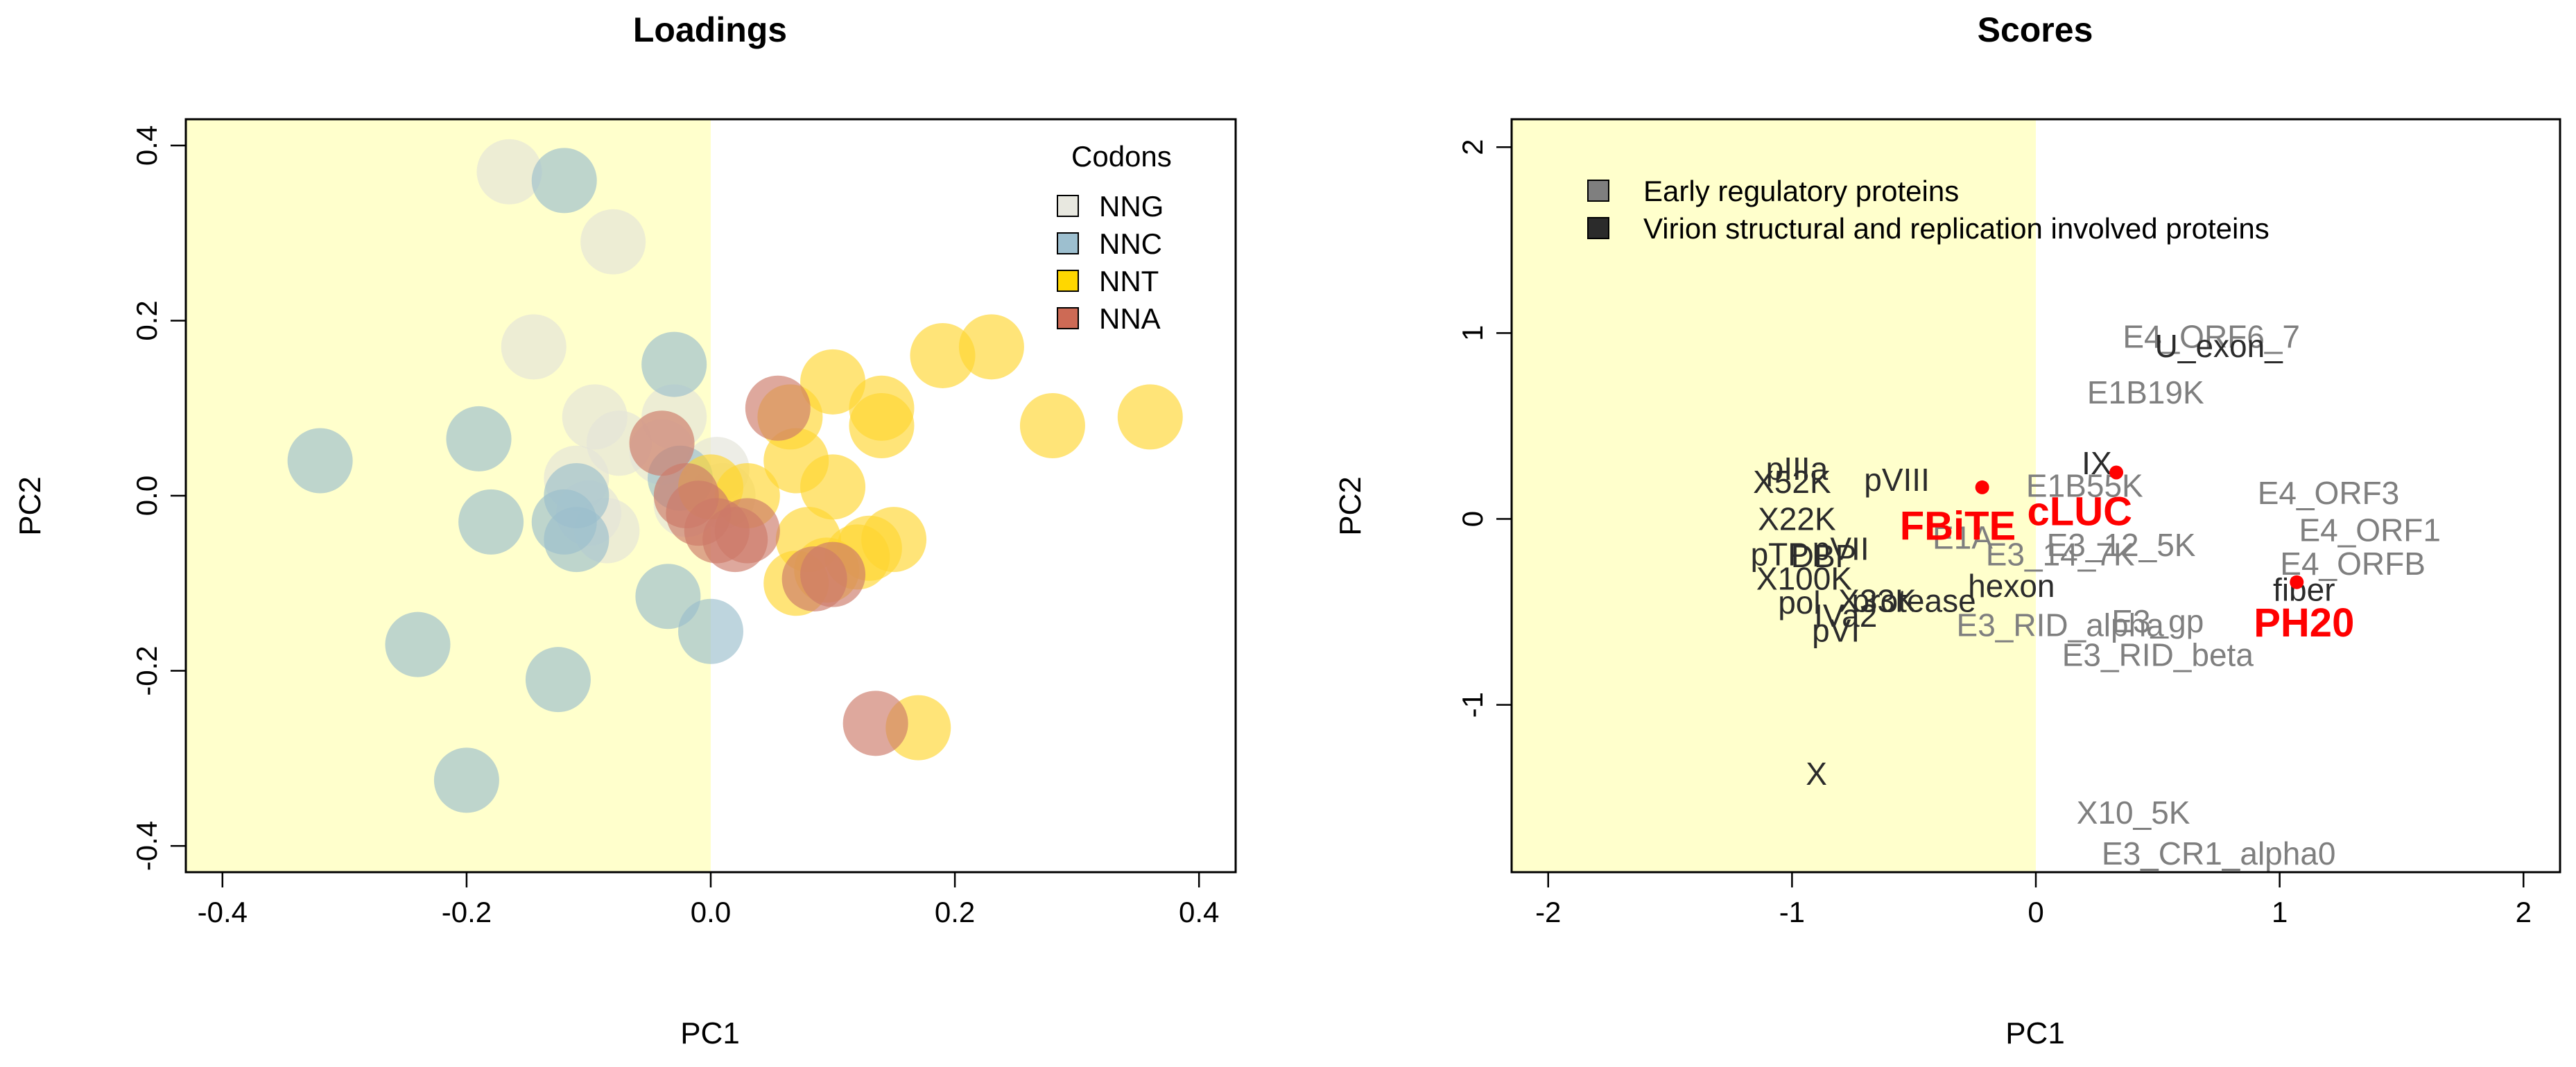  What do you see at coordinates (2060, 554) in the screenshot?
I see `score-label: E3_14_7K` at bounding box center [2060, 554].